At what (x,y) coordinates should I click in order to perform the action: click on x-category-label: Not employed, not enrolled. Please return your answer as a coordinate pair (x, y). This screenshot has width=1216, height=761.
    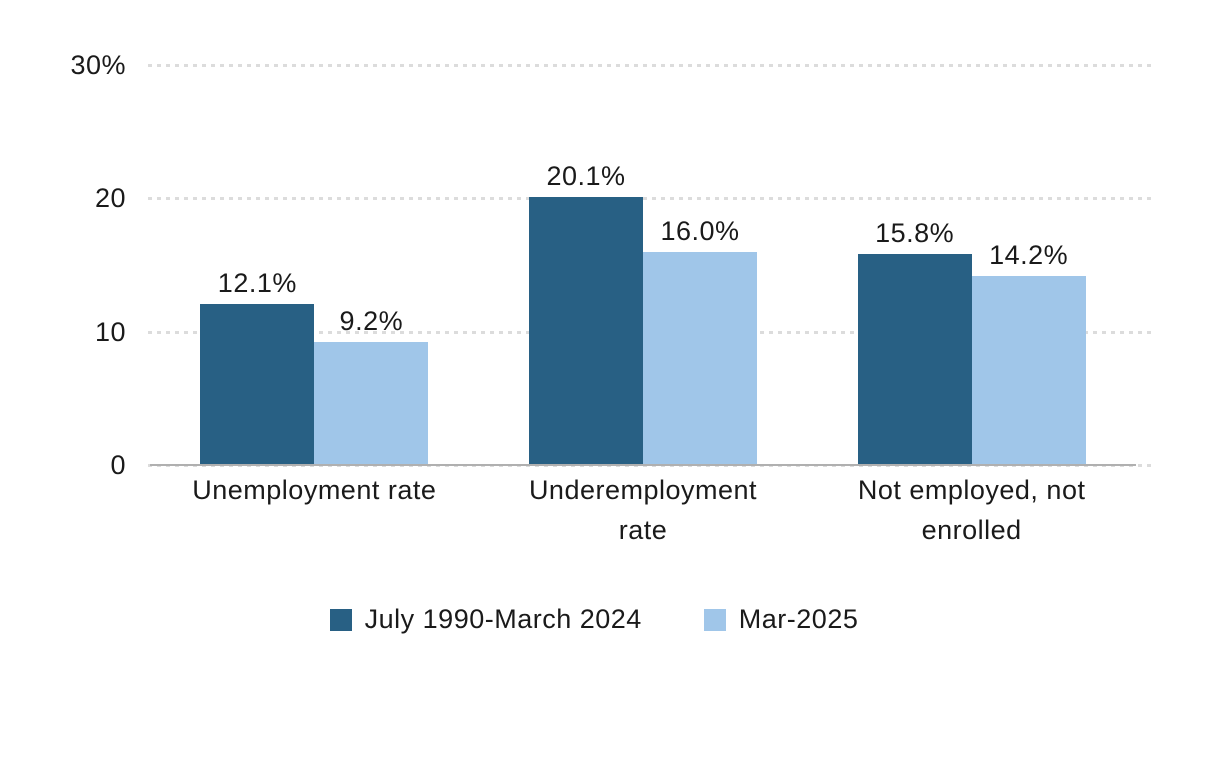
    Looking at the image, I should click on (972, 510).